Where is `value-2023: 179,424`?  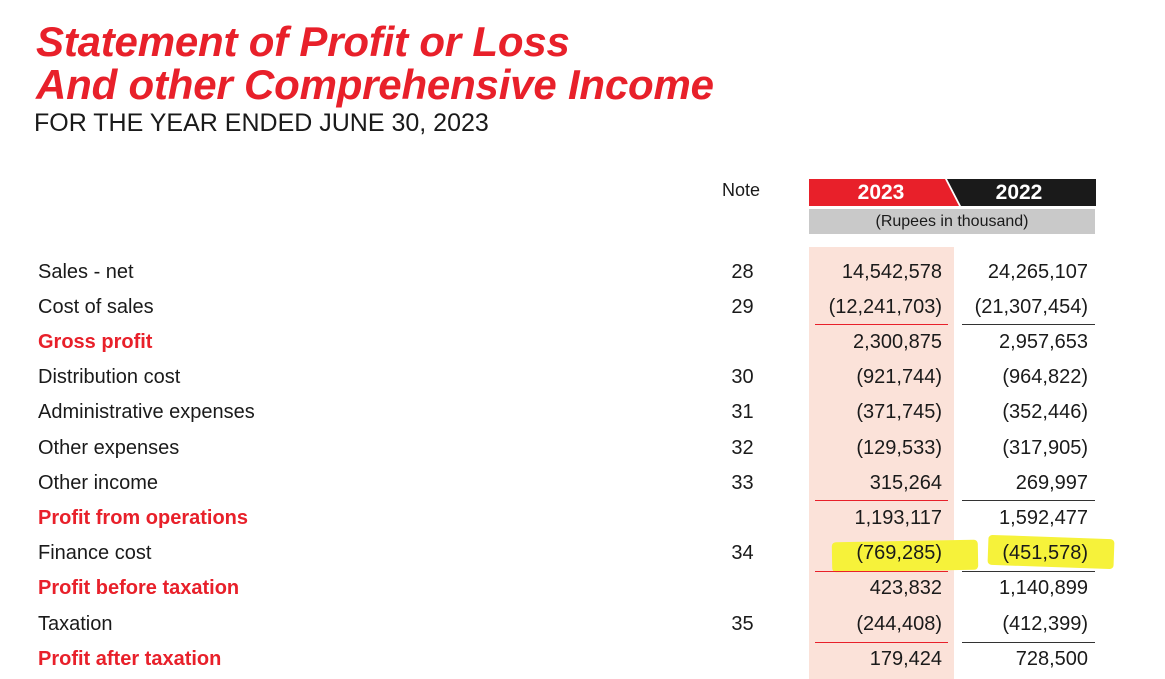
value-2023: 179,424 is located at coordinates (905, 659).